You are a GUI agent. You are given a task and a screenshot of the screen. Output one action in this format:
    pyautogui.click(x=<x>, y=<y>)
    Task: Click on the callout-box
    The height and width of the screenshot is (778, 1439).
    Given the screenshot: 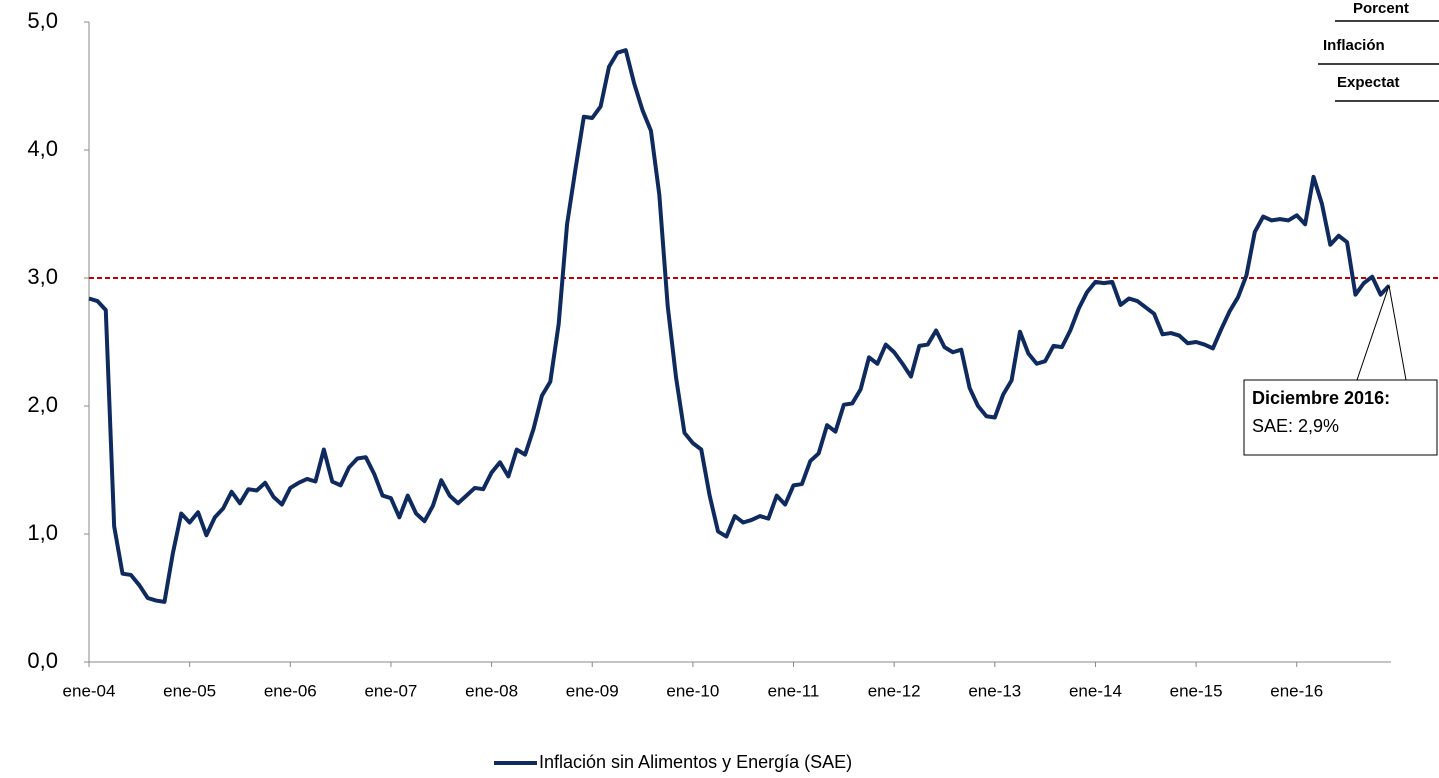 What is the action you would take?
    pyautogui.click(x=1340, y=417)
    